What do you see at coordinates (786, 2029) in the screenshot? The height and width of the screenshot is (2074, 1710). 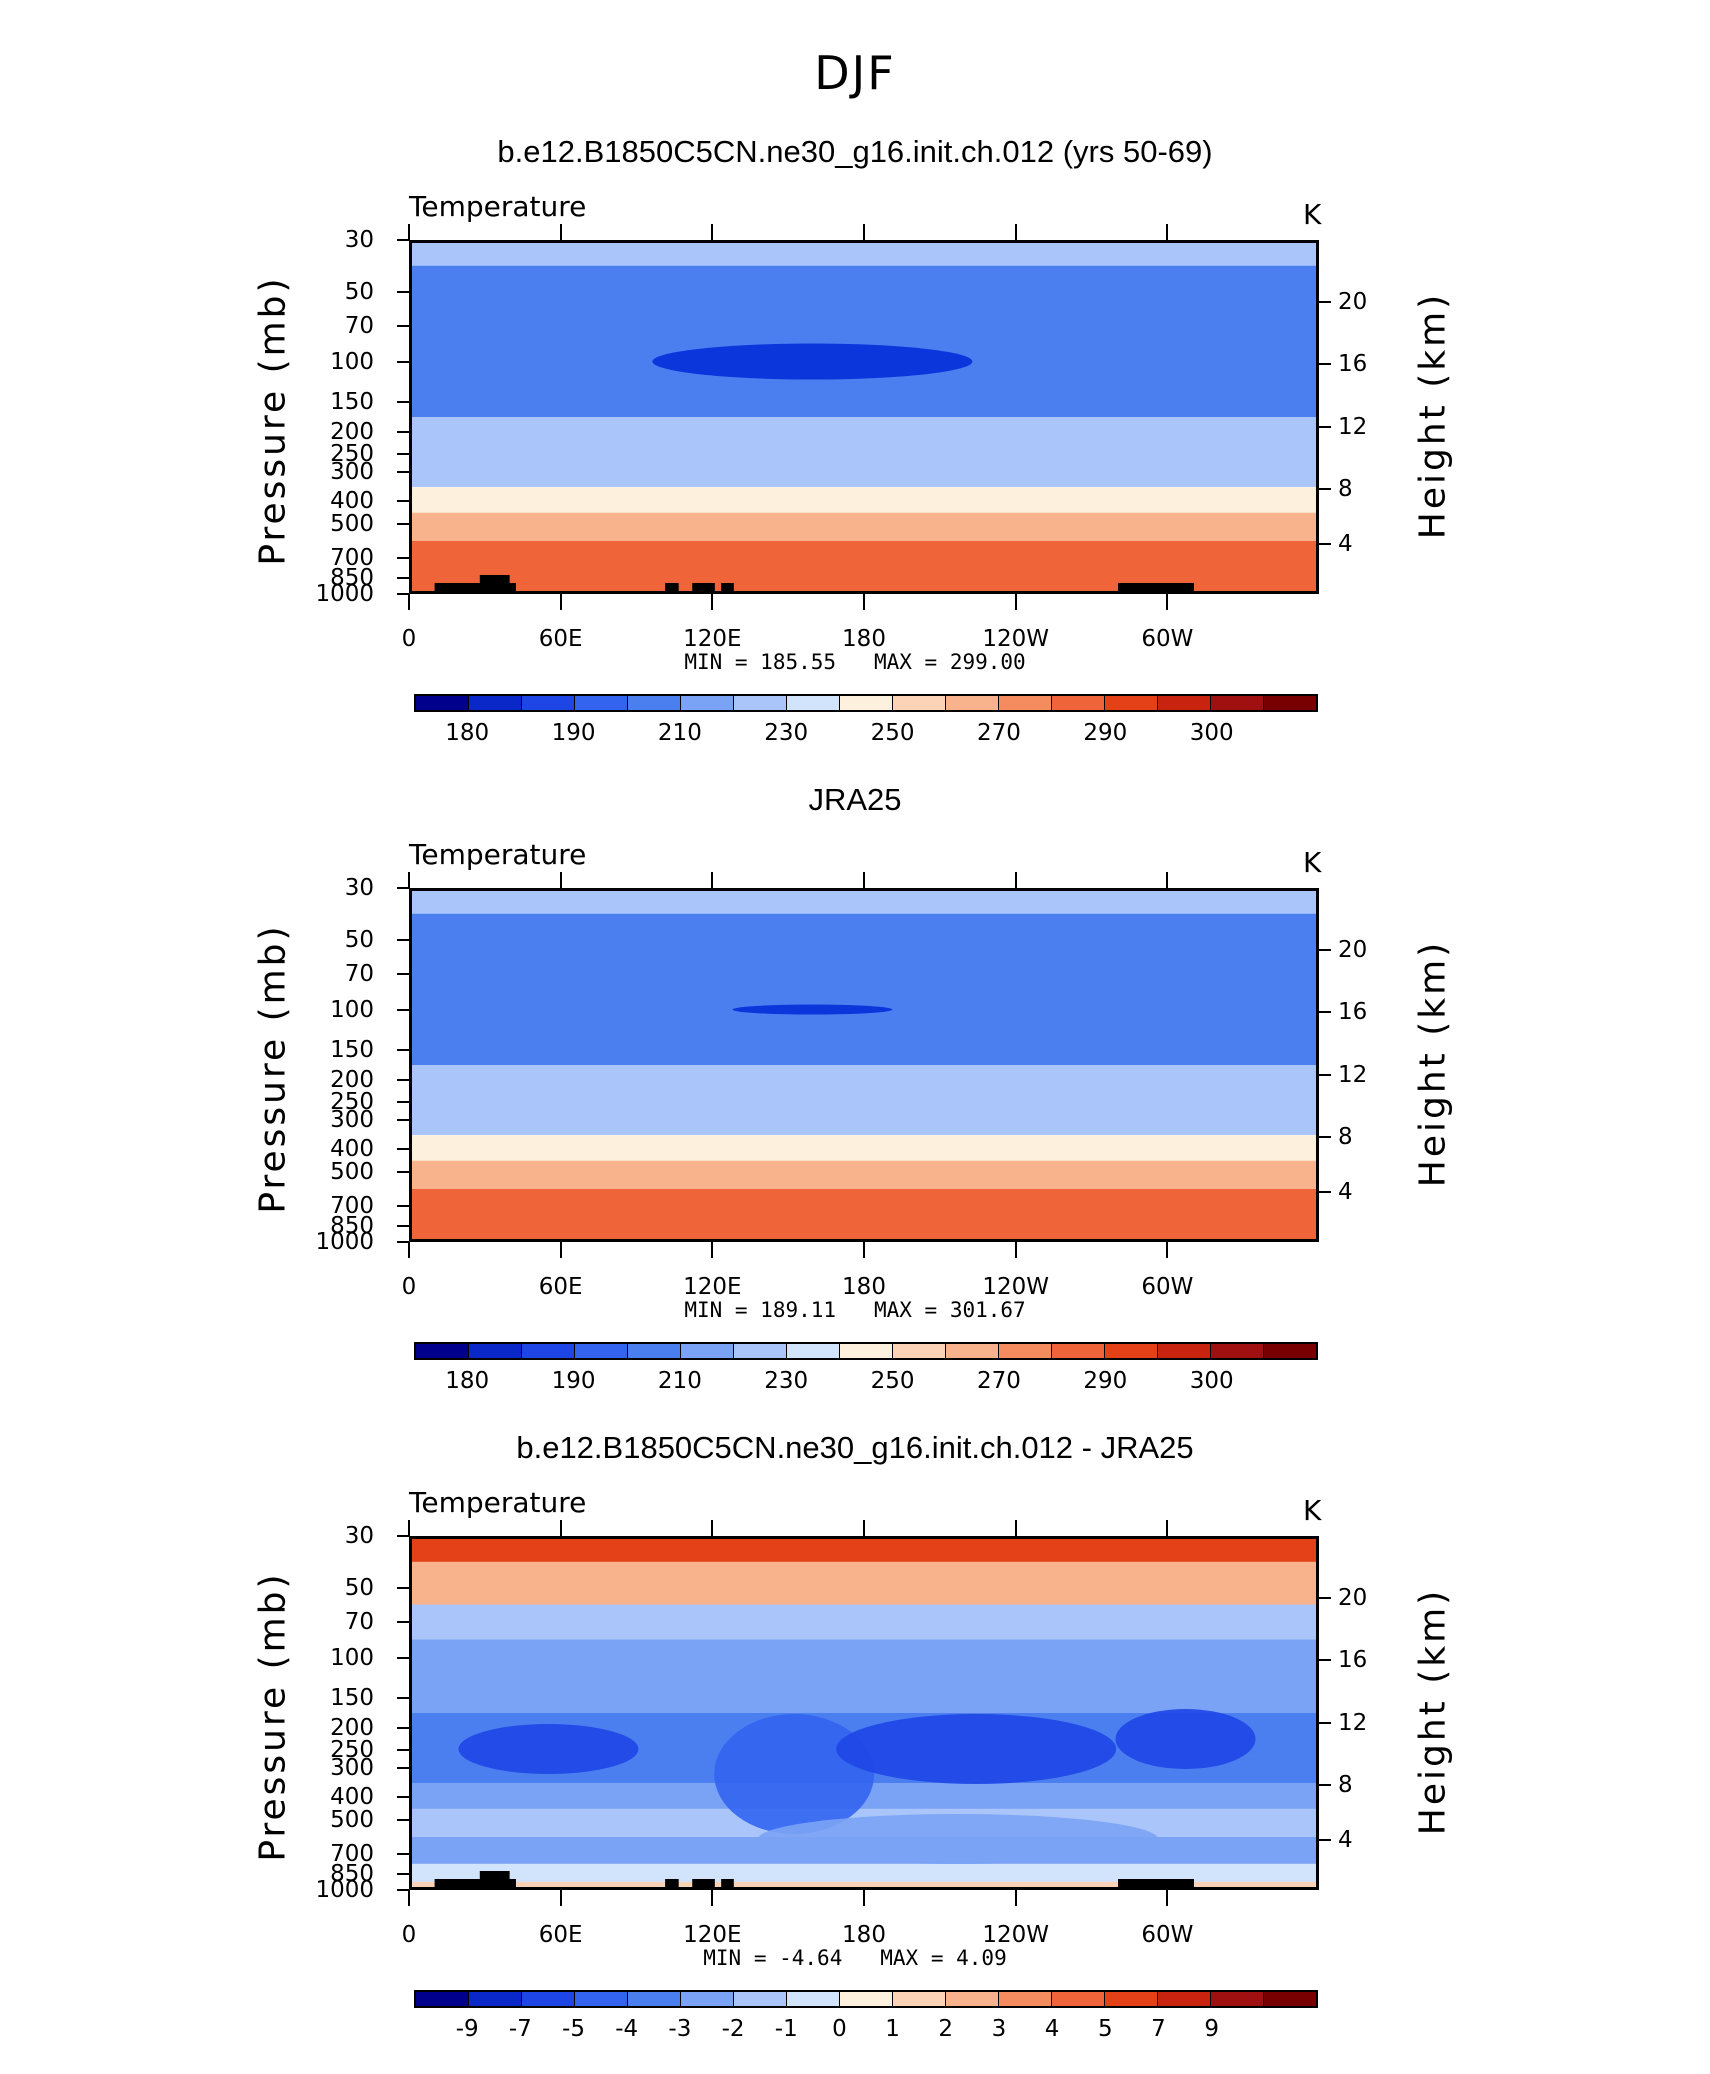 I see `colorbar-label: -1` at bounding box center [786, 2029].